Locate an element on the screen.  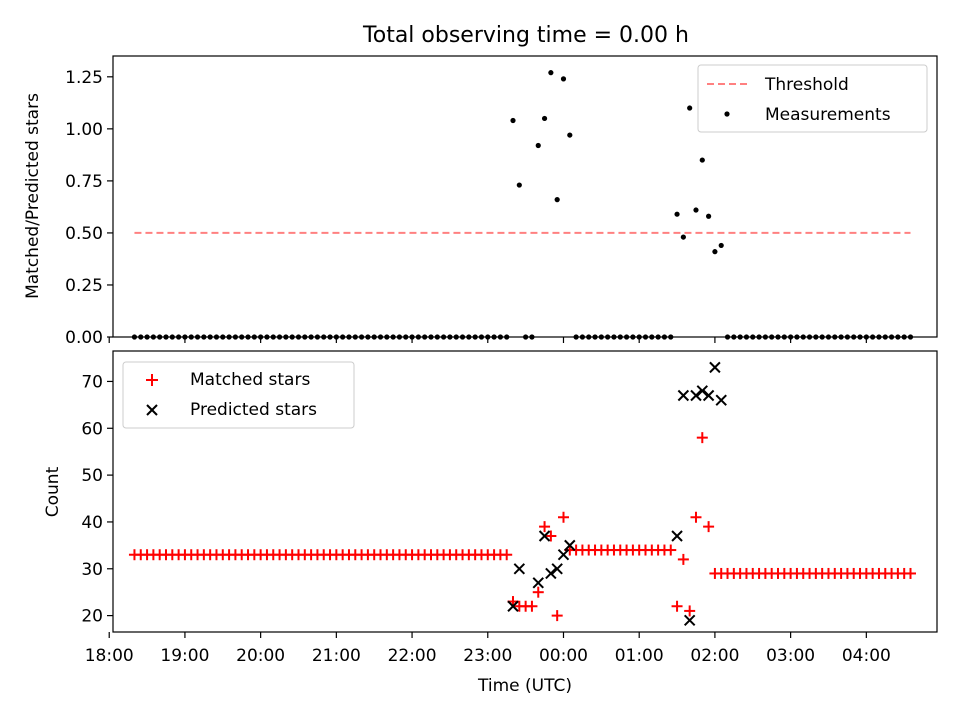
y-tick-label: 40 is located at coordinates (92, 523).